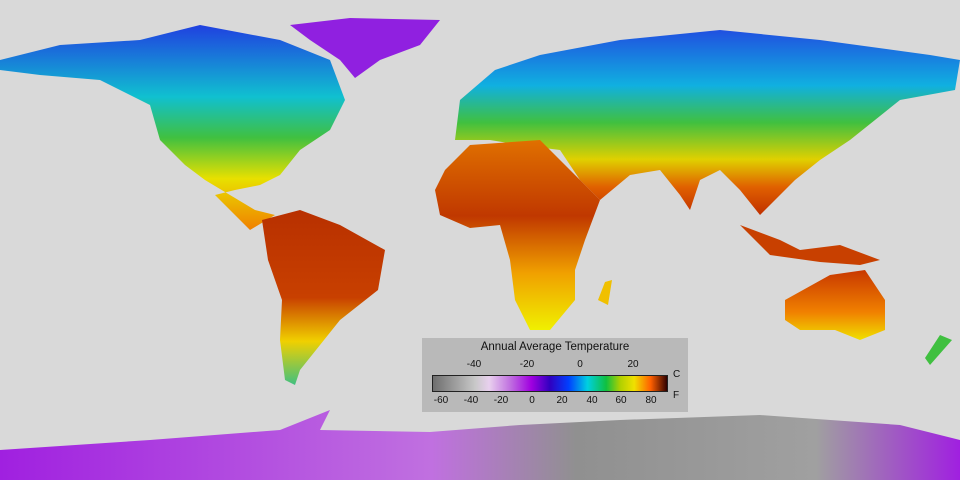 This screenshot has width=960, height=480. What do you see at coordinates (501, 400) in the screenshot?
I see `fahrenheit-tick: -20` at bounding box center [501, 400].